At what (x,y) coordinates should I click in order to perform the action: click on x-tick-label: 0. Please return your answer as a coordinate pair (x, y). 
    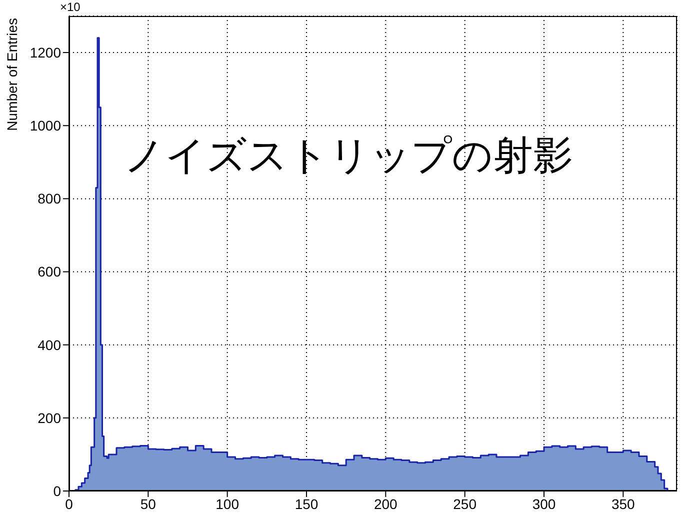
    Looking at the image, I should click on (69, 504).